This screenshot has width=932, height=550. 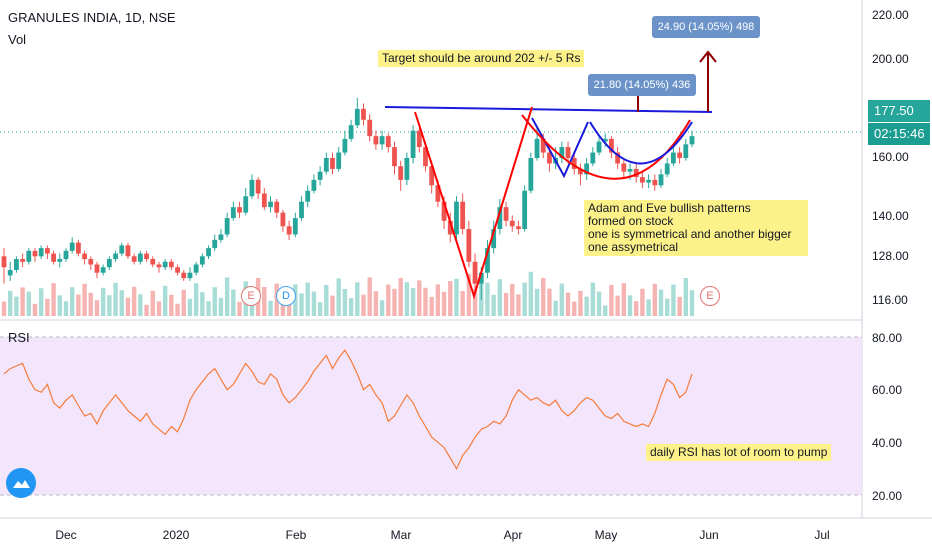 I want to click on pattern-note-line: one assymetrical, so click(x=633, y=247).